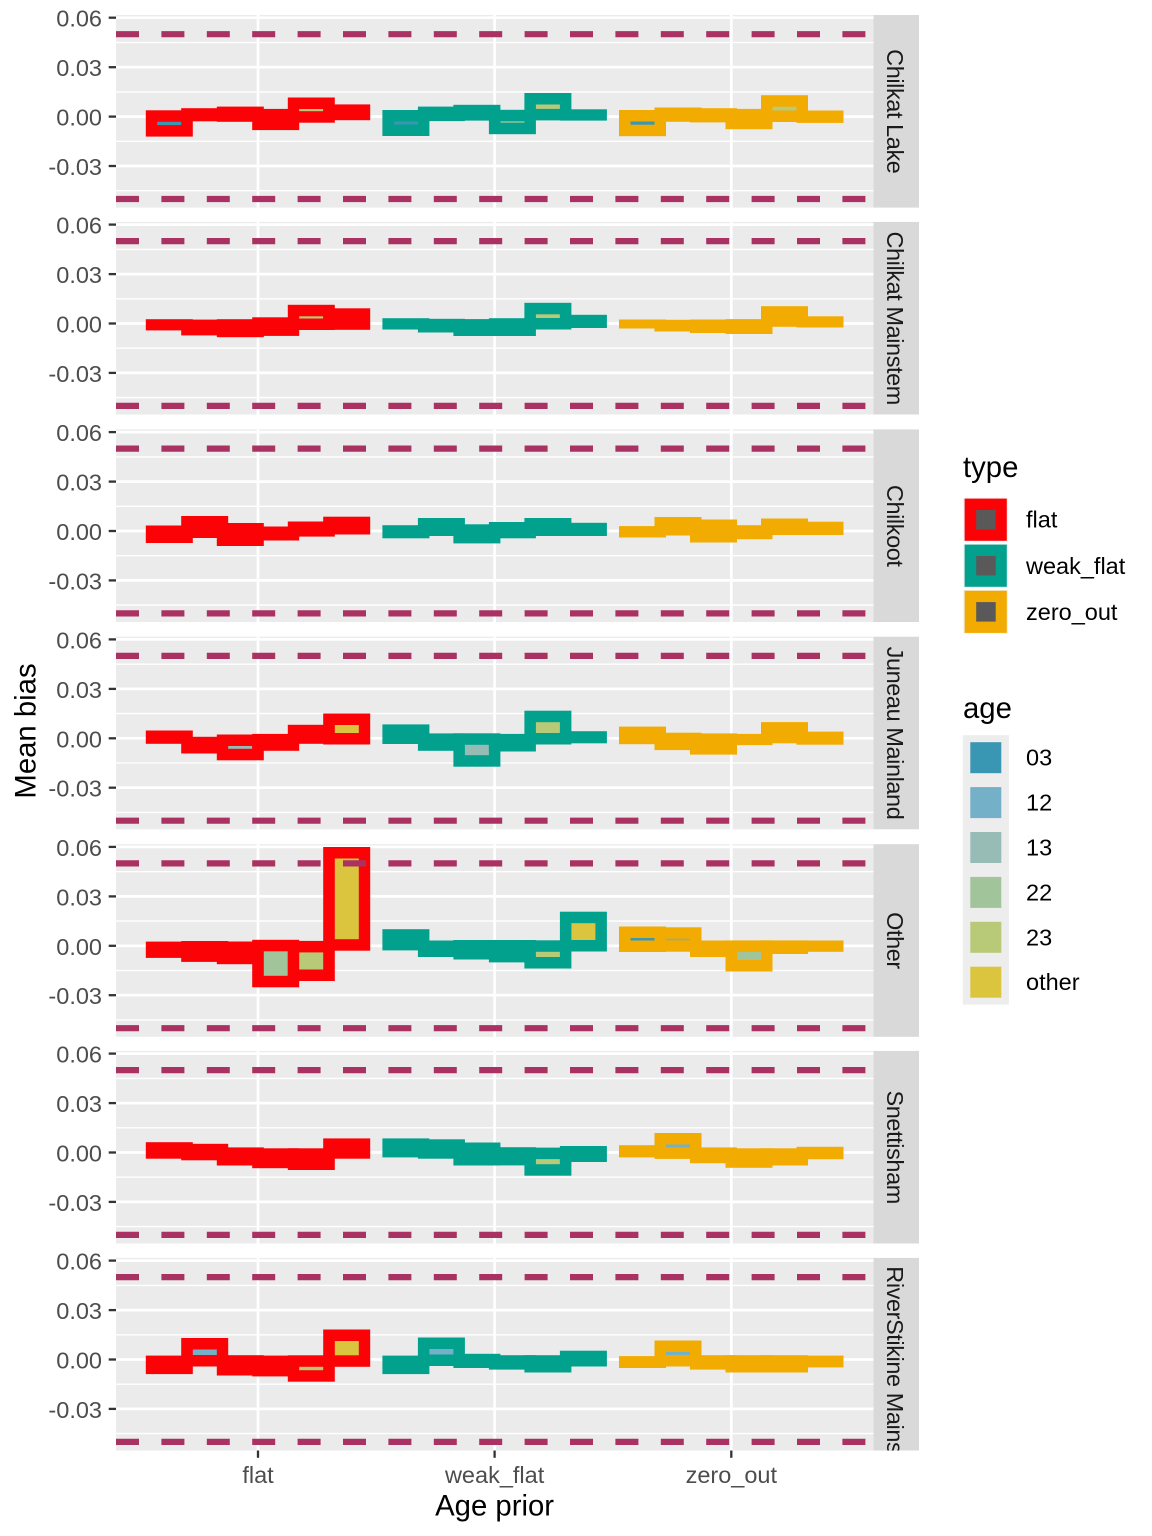  I want to click on svg-text: other, so click(1053, 982).